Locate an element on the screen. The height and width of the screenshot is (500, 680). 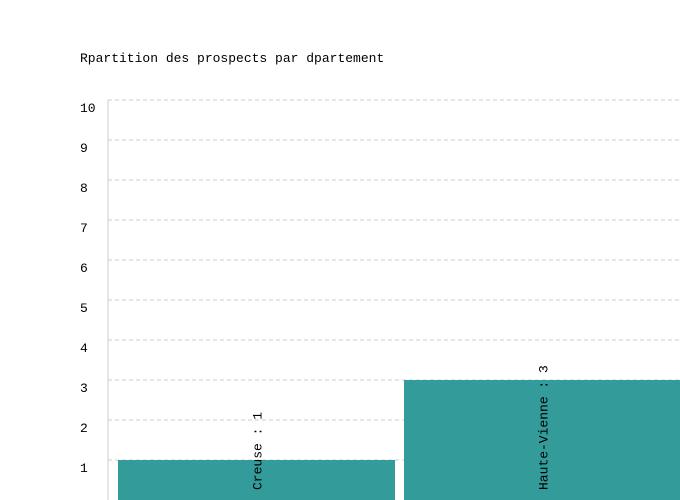
y-tick-label: 5 is located at coordinates (84, 308).